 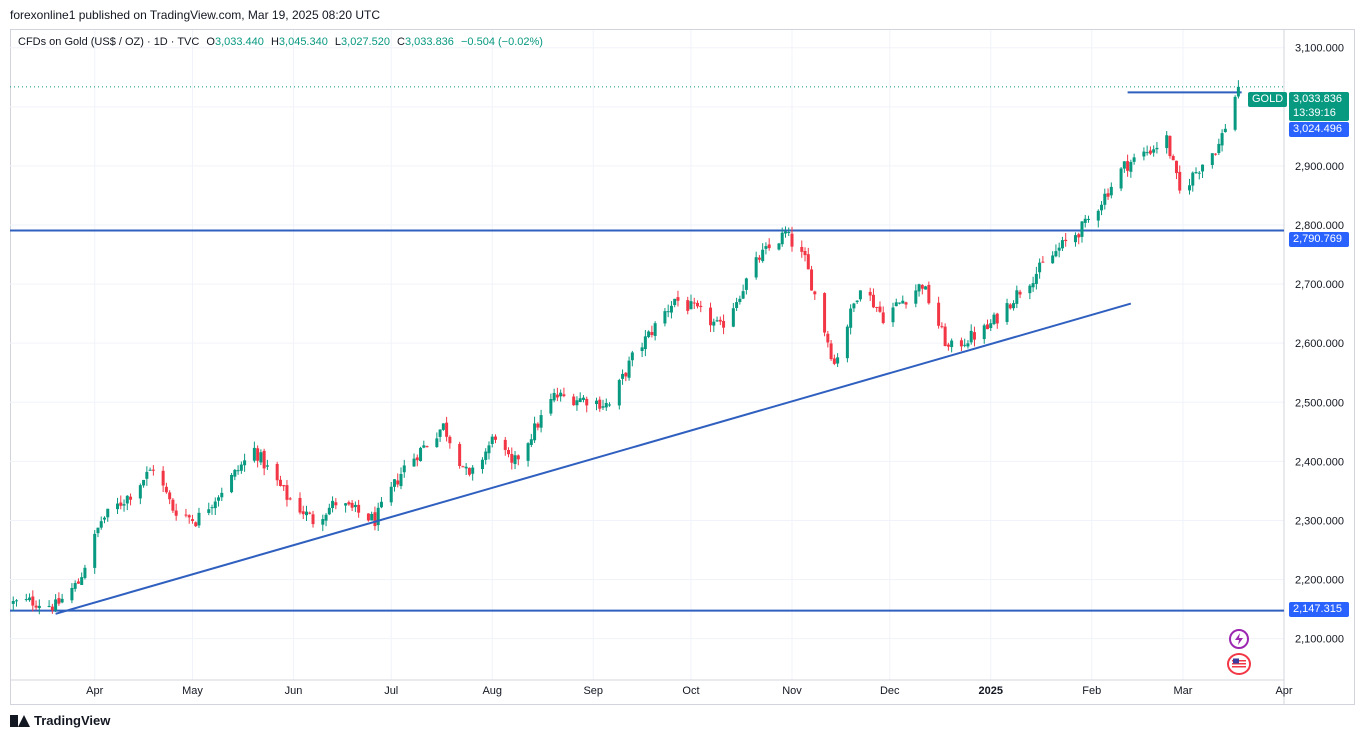 I want to click on close-key: C, so click(x=401, y=42).